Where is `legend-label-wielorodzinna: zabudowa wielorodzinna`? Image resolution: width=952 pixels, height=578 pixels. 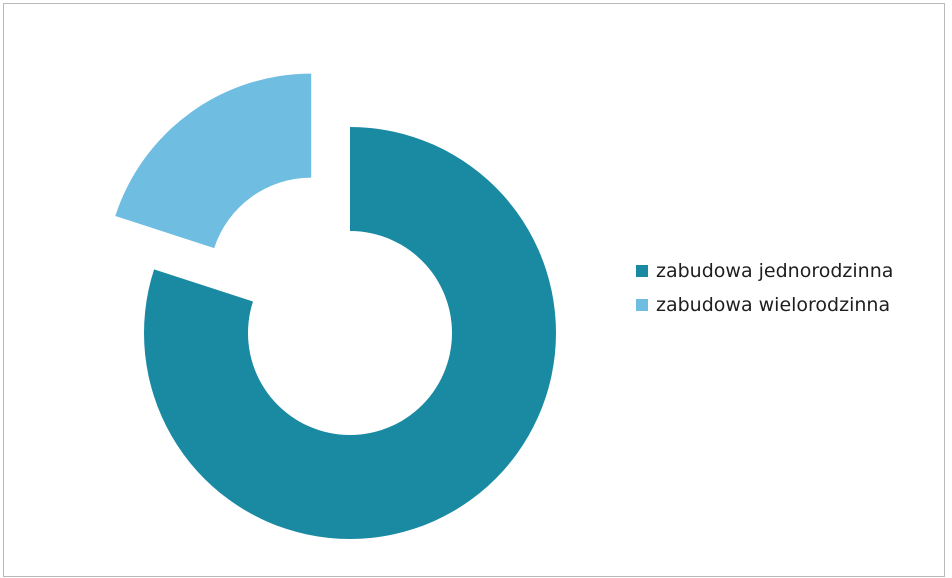 legend-label-wielorodzinna: zabudowa wielorodzinna is located at coordinates (773, 305).